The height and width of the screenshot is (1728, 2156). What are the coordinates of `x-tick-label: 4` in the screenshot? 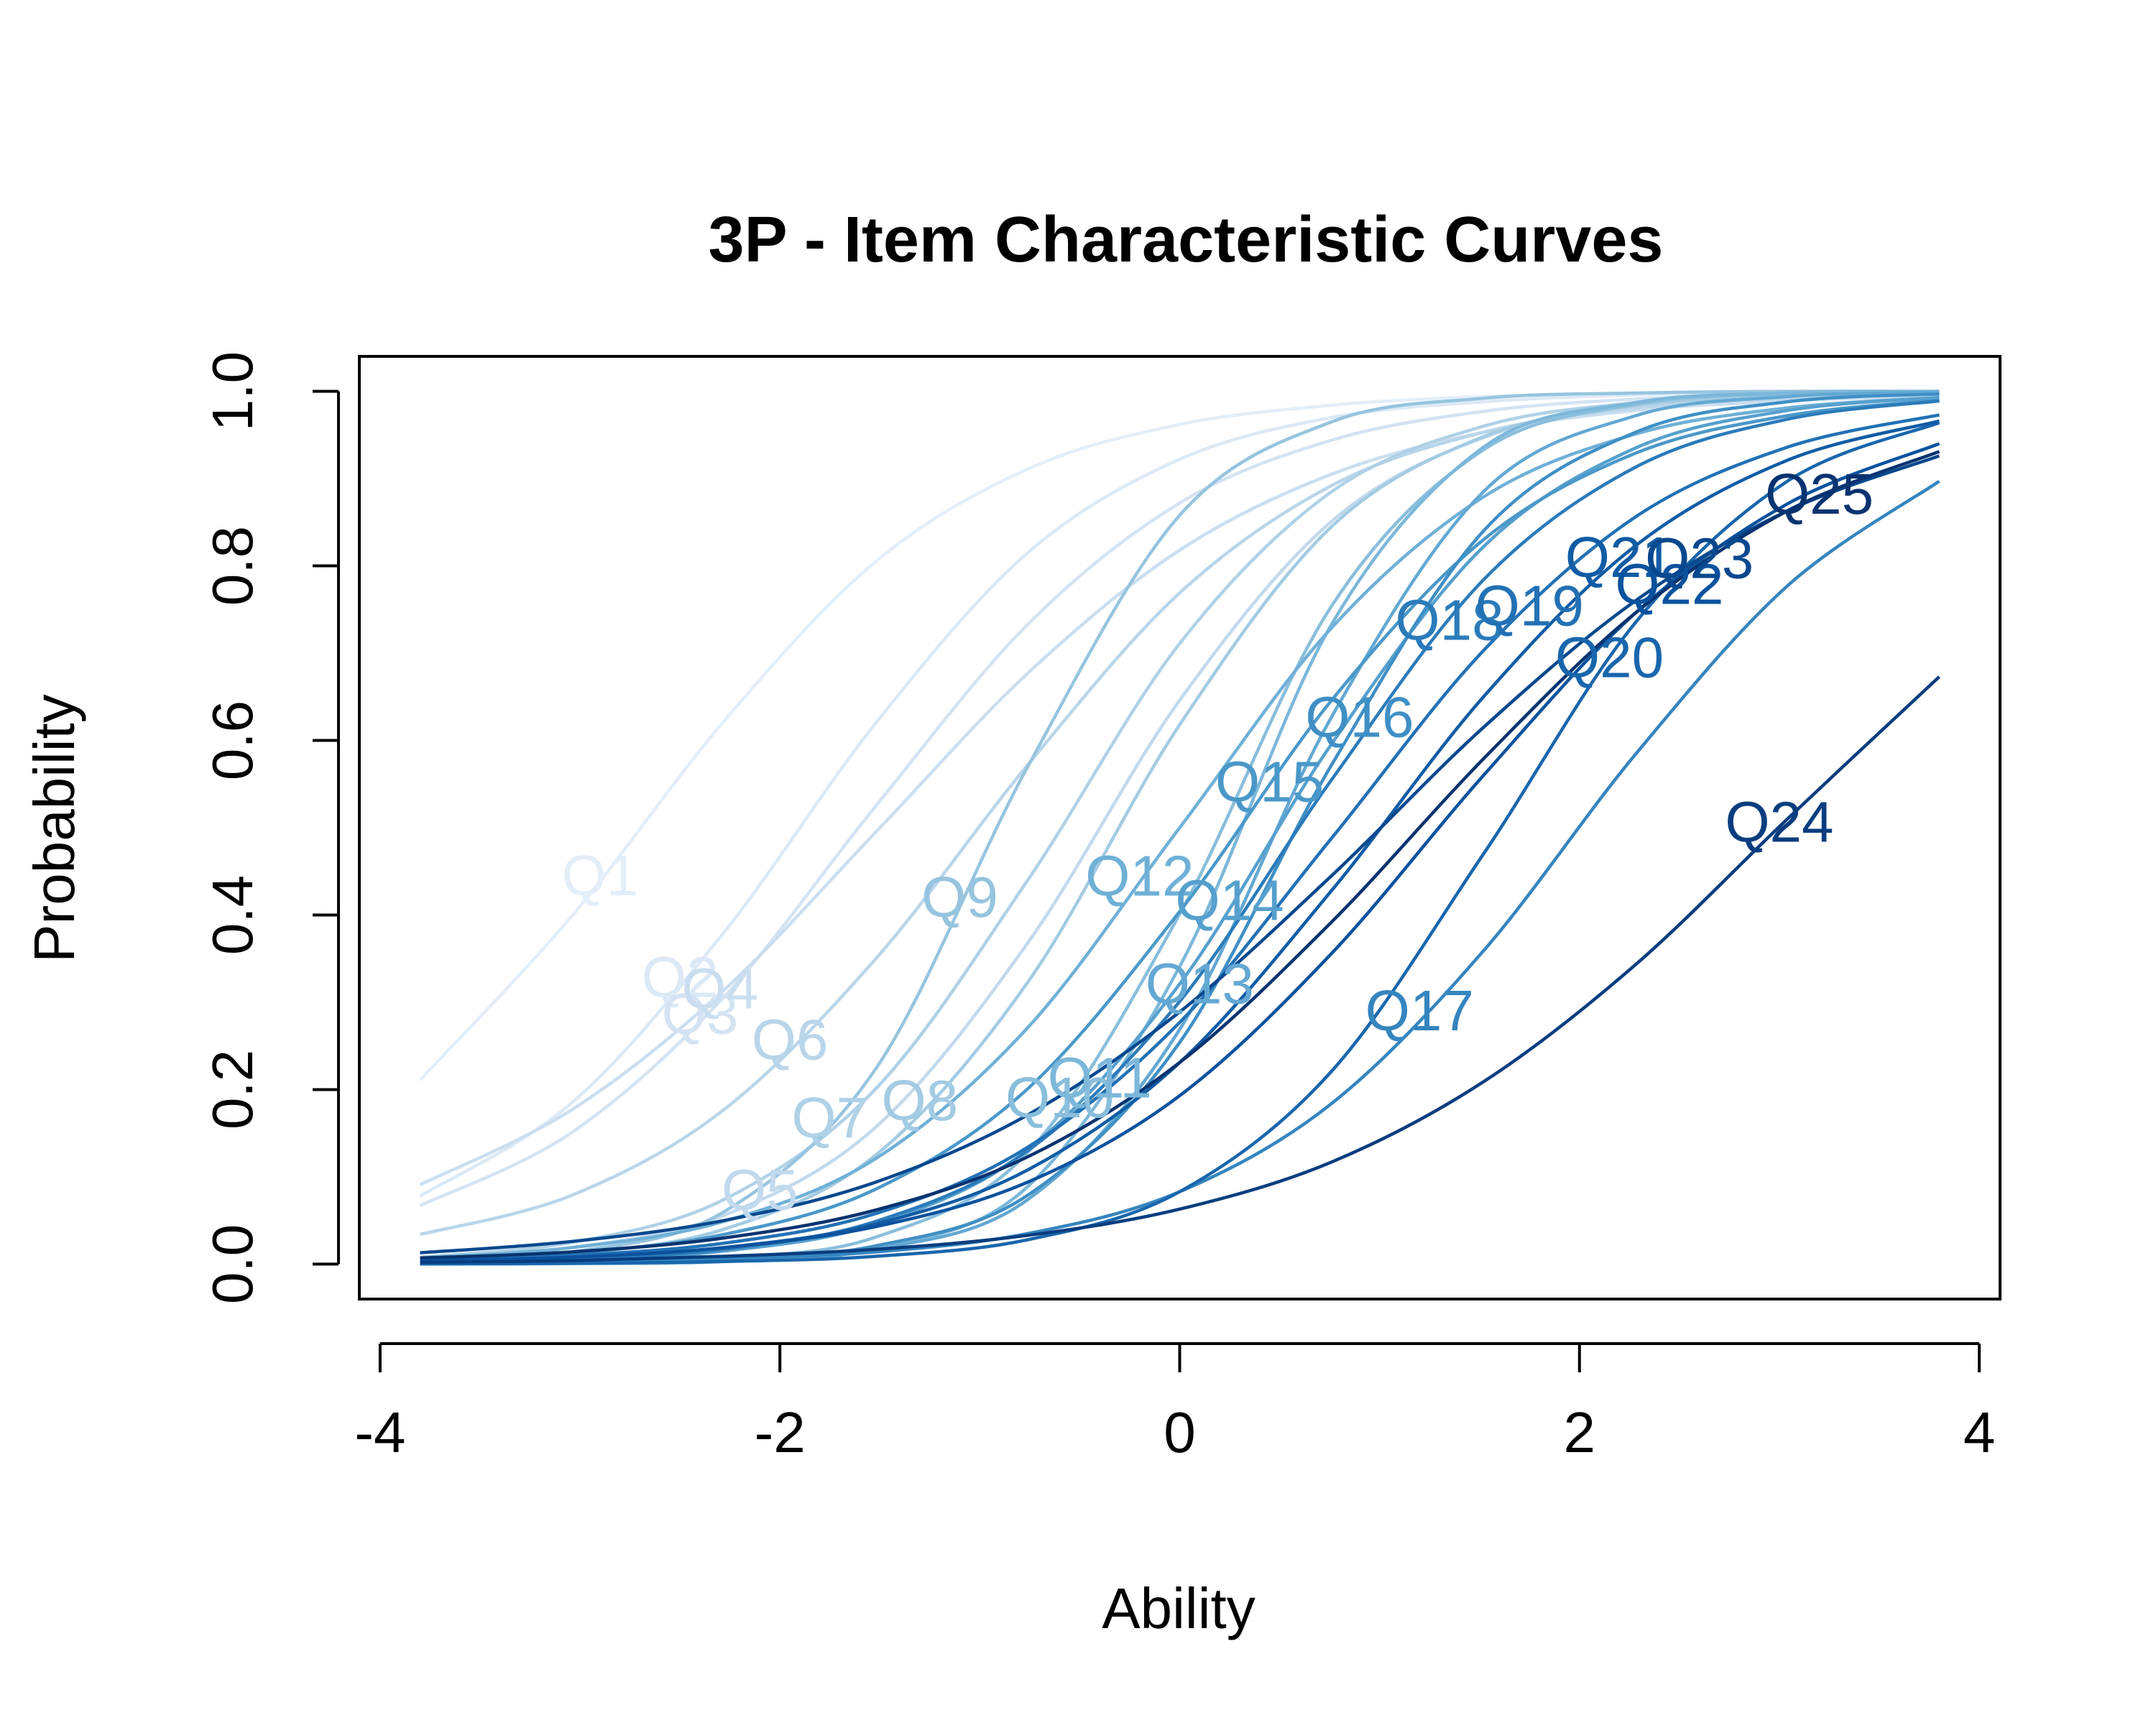 It's located at (1979, 1432).